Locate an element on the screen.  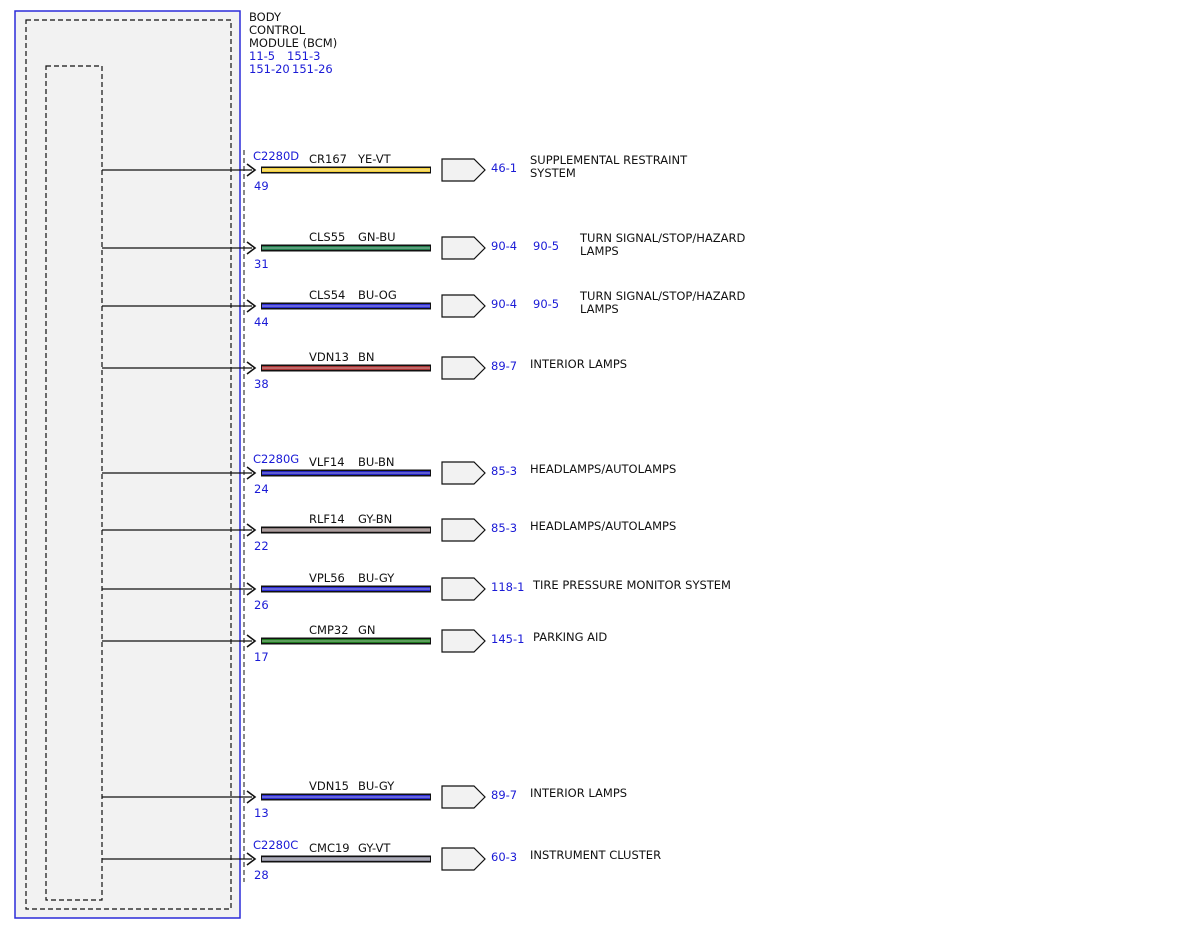
circuit-code: CMC19 is located at coordinates (329, 848).